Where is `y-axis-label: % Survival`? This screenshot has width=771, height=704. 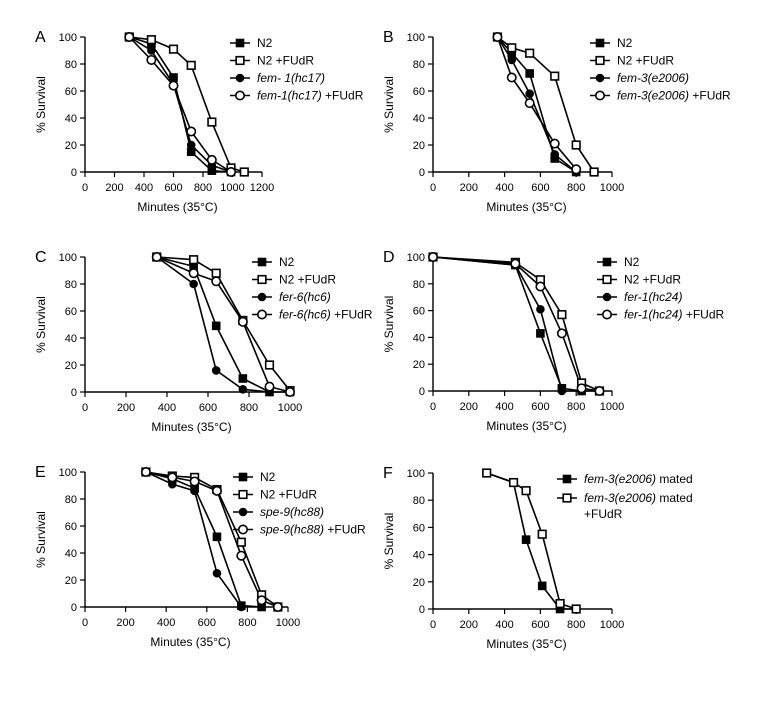 y-axis-label: % Survival is located at coordinates (389, 541).